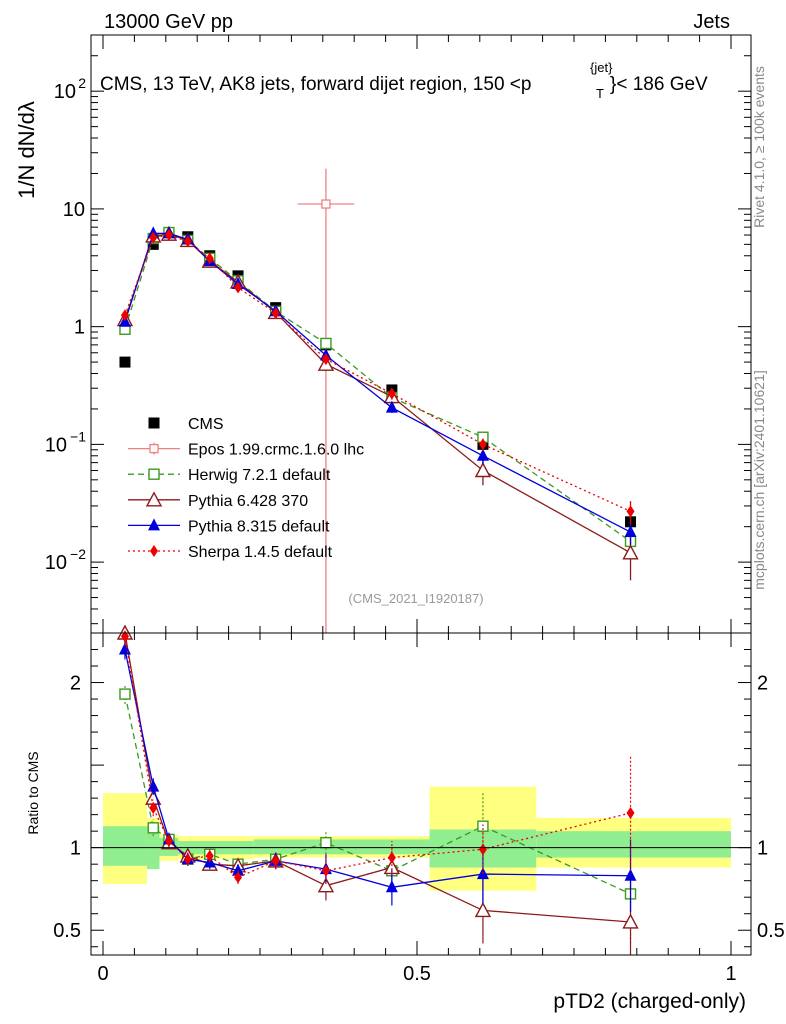  Describe the element at coordinates (759, 147) in the screenshot. I see `rivet-label: Rivet 4.1.0, ≥ 100k events` at that location.